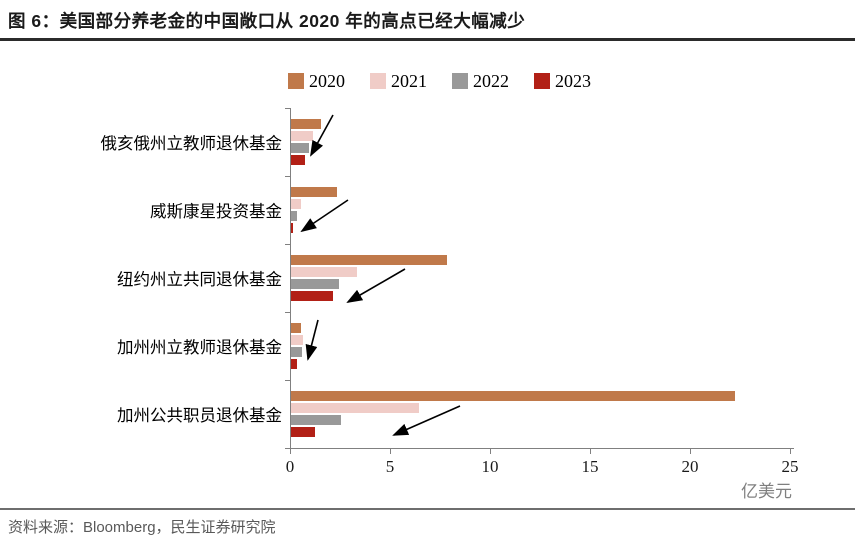  What do you see at coordinates (766, 491) in the screenshot?
I see `x-axis-unit-label: 亿美元` at bounding box center [766, 491].